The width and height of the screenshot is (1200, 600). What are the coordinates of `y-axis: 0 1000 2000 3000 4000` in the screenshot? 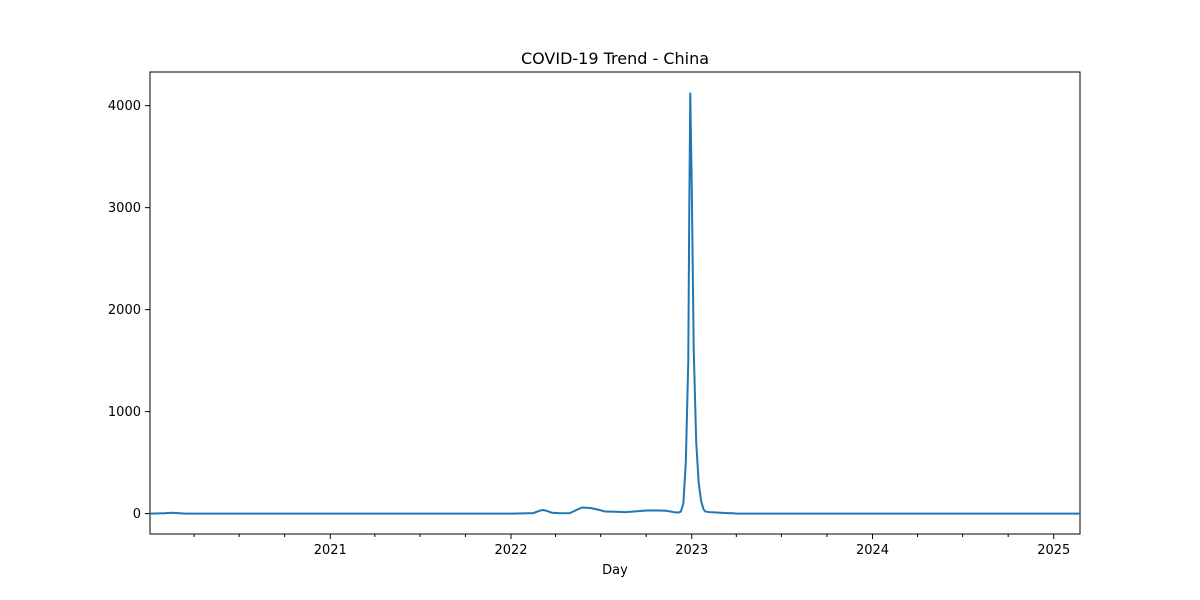 It's located at (129, 310).